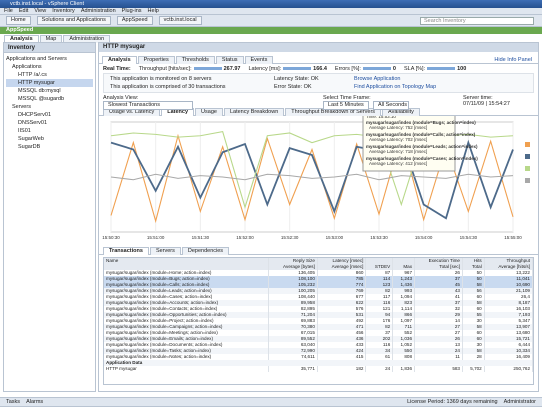 The width and height of the screenshot is (542, 407). What do you see at coordinates (21, 38) in the screenshot?
I see `sub-tab: Analysis` at bounding box center [21, 38].